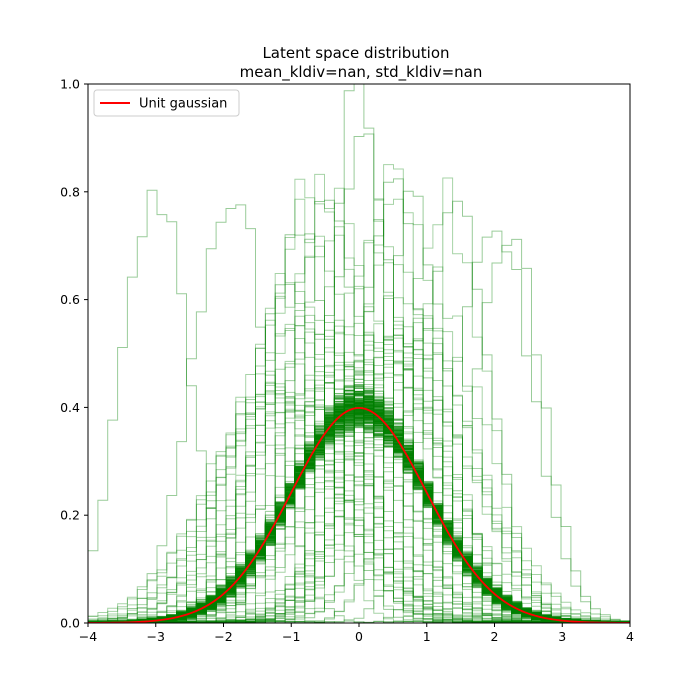 The image size is (700, 700). I want to click on y-tick-label: 0.6, so click(70, 299).